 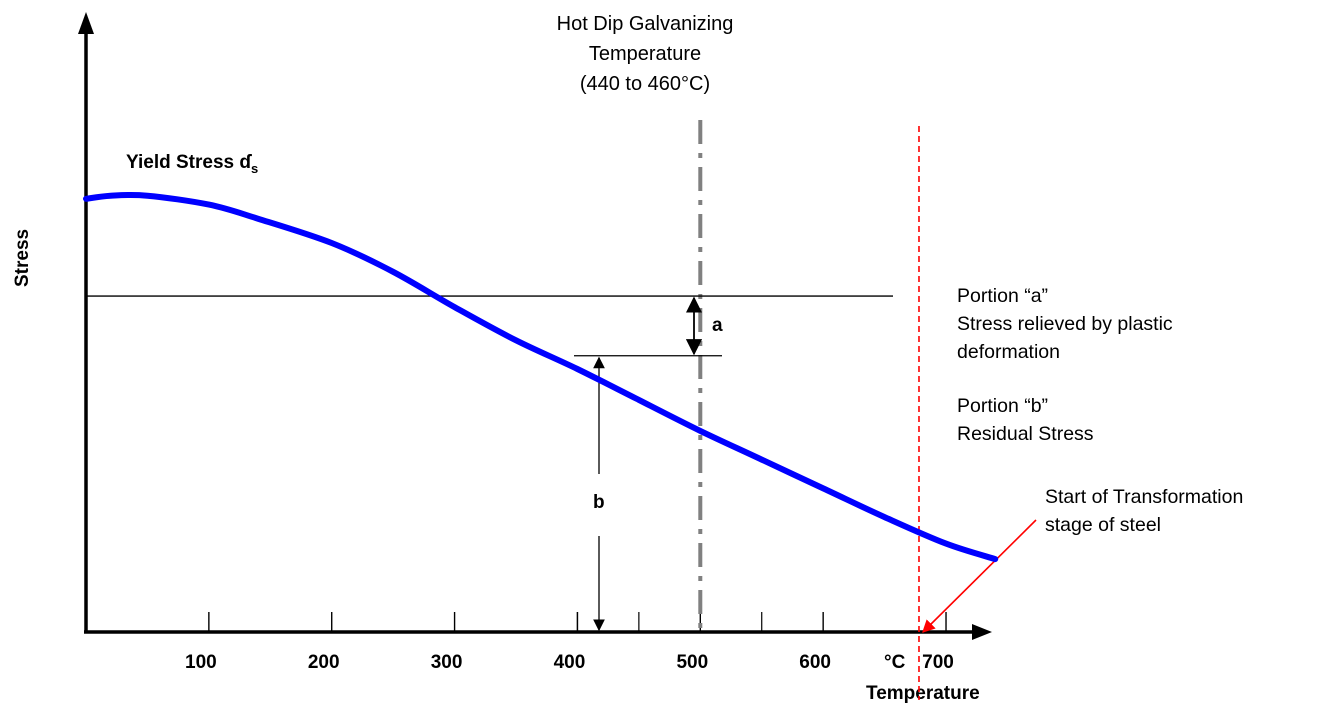 I want to click on yield-stress-symbol: ɗ, so click(x=245, y=162).